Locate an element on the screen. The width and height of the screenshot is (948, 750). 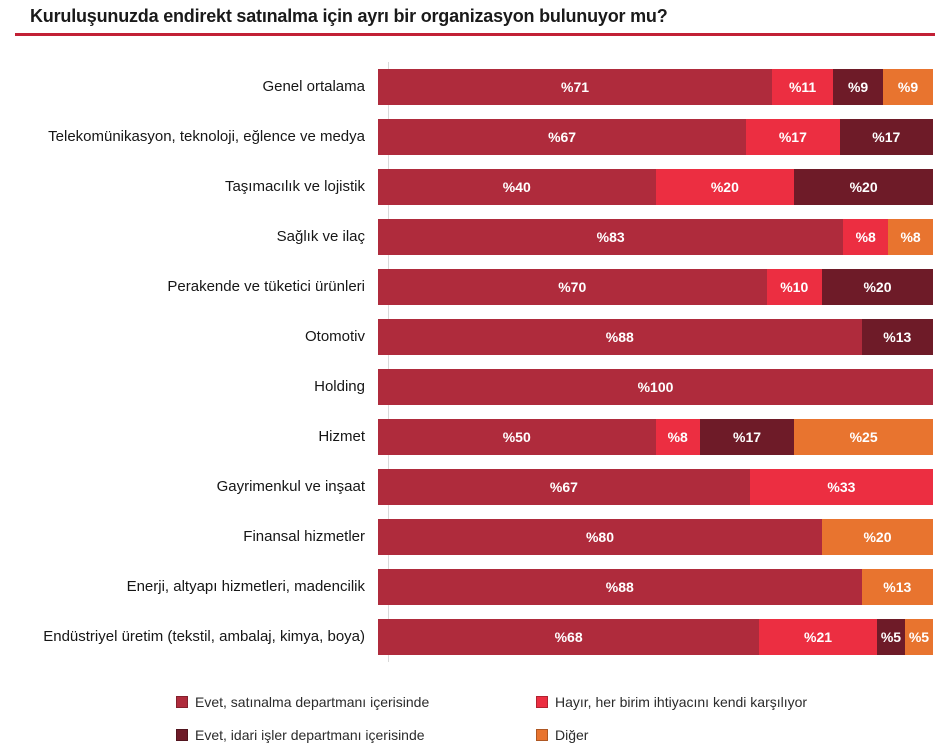
segment-value-label: %50 is located at coordinates (516, 437).